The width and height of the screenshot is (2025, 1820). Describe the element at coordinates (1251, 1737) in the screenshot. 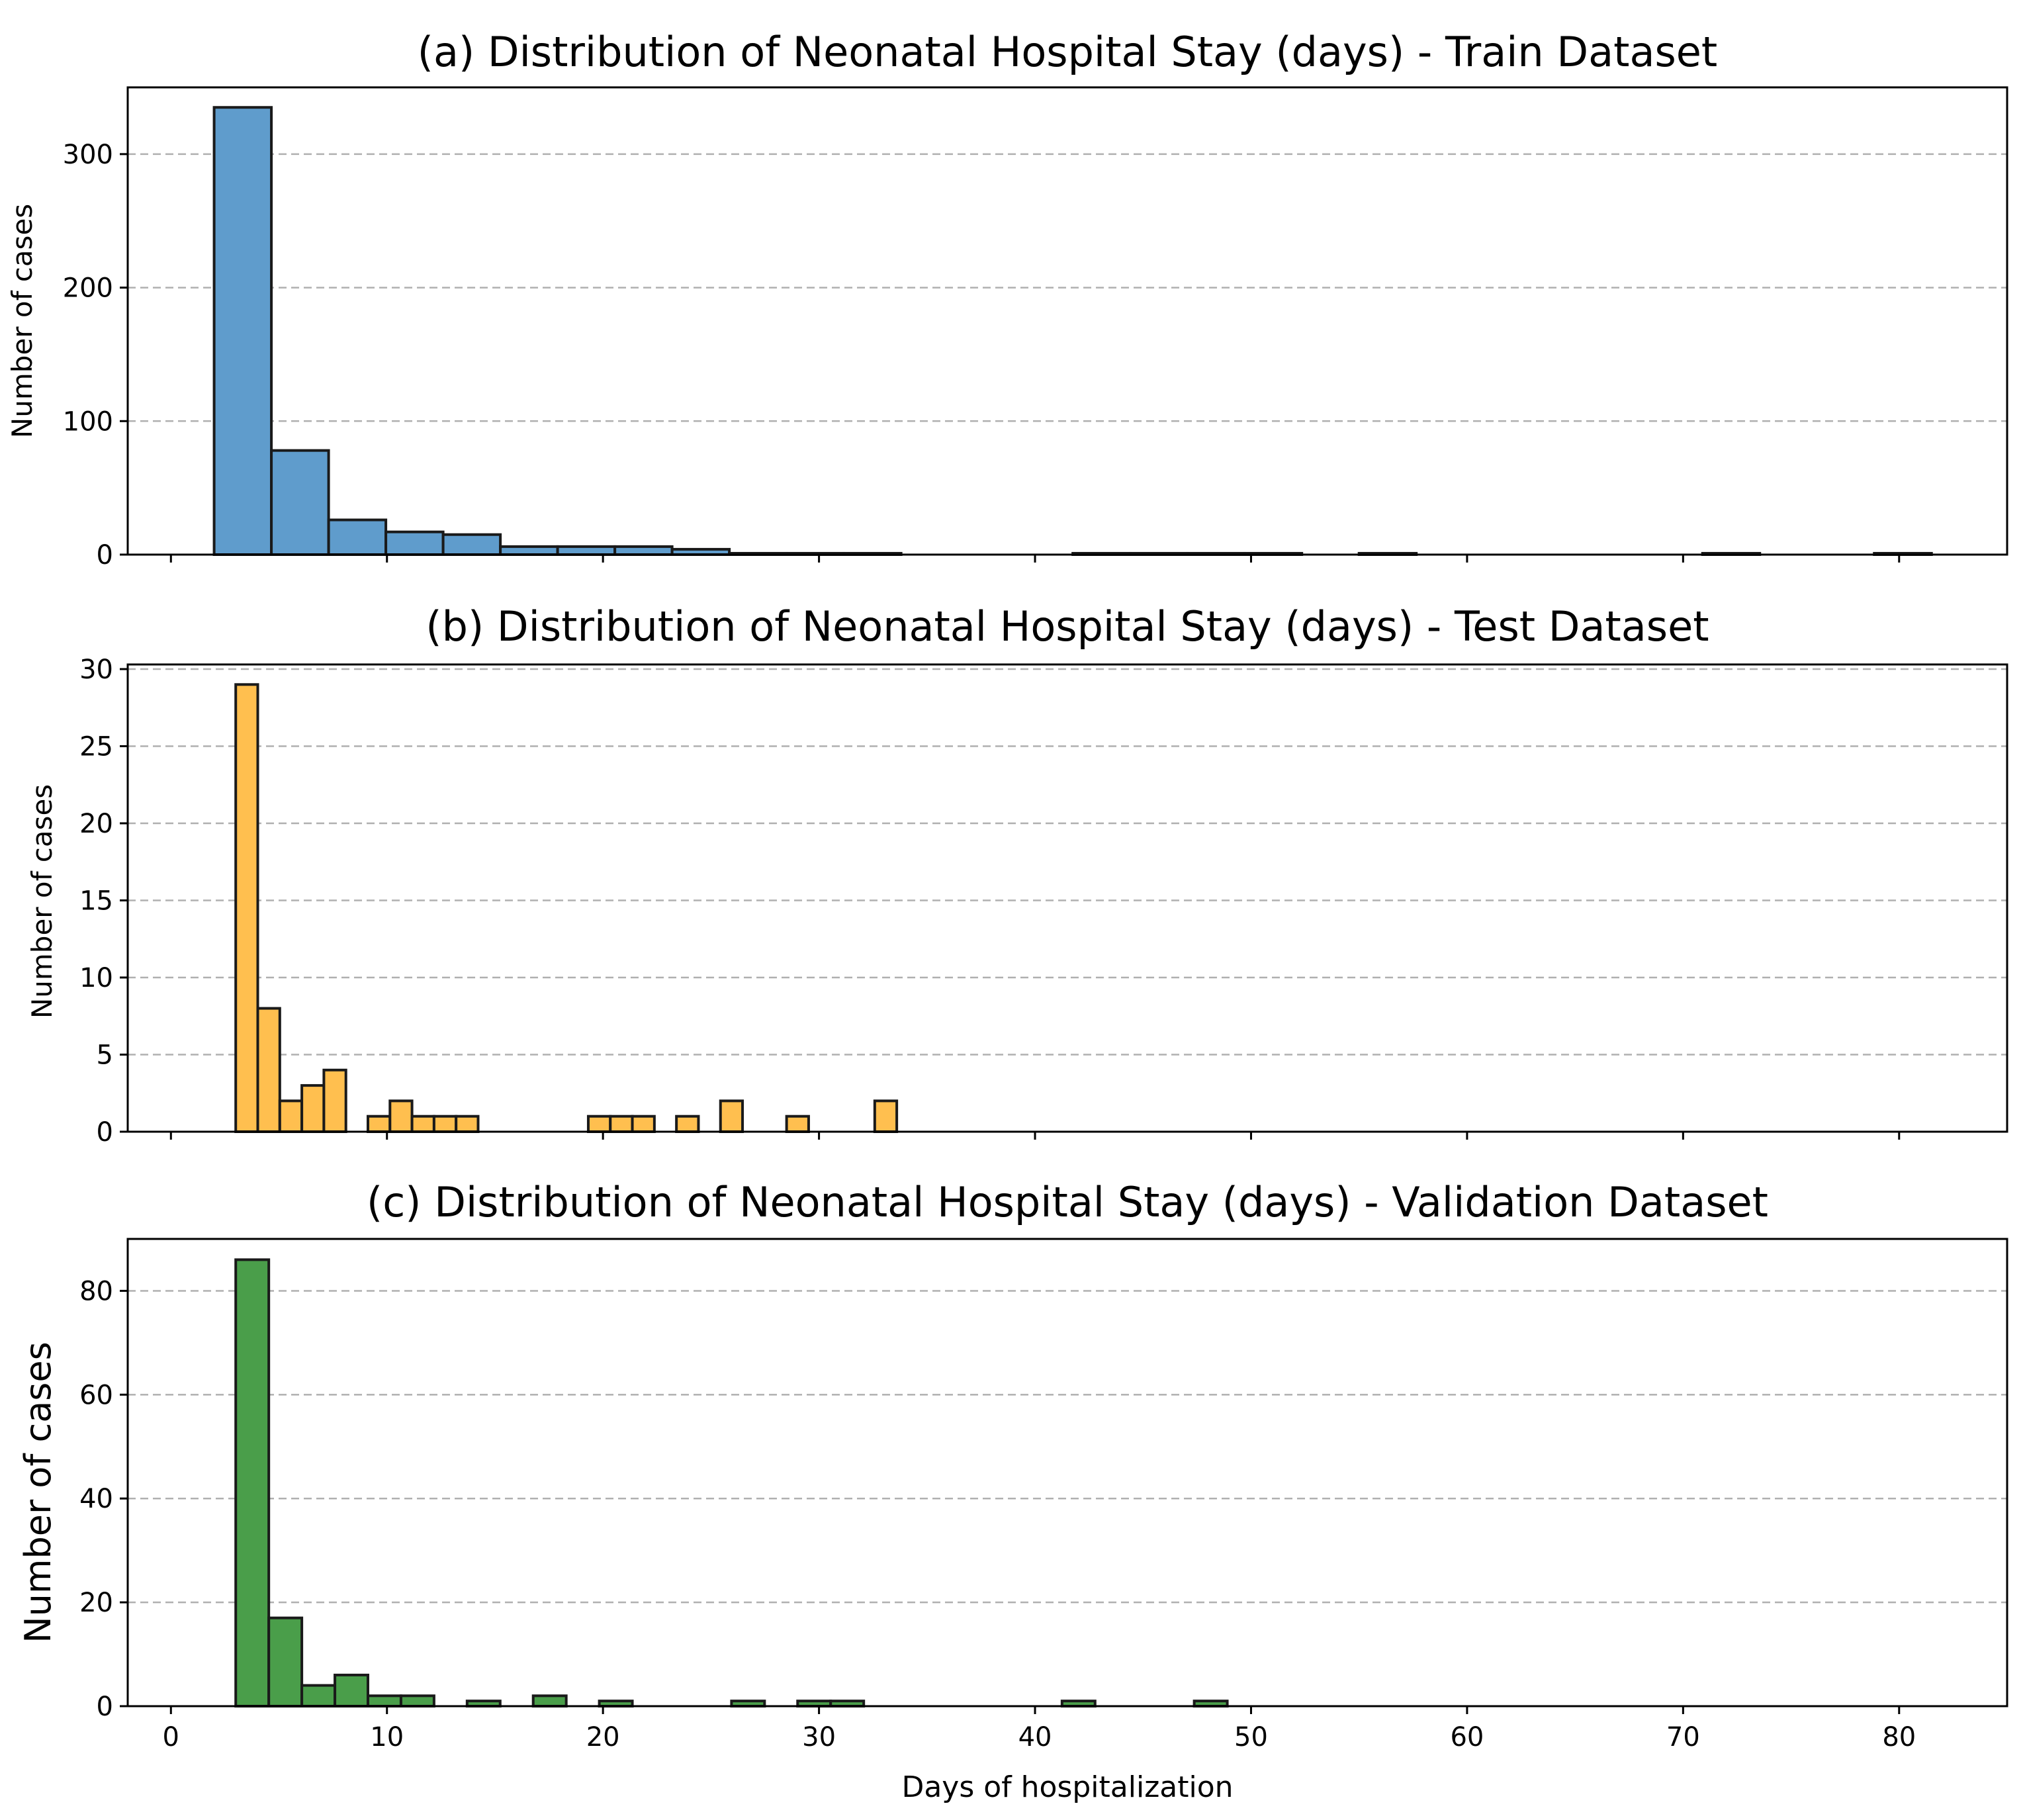

I see `validation-x-tick-label: 50` at that location.